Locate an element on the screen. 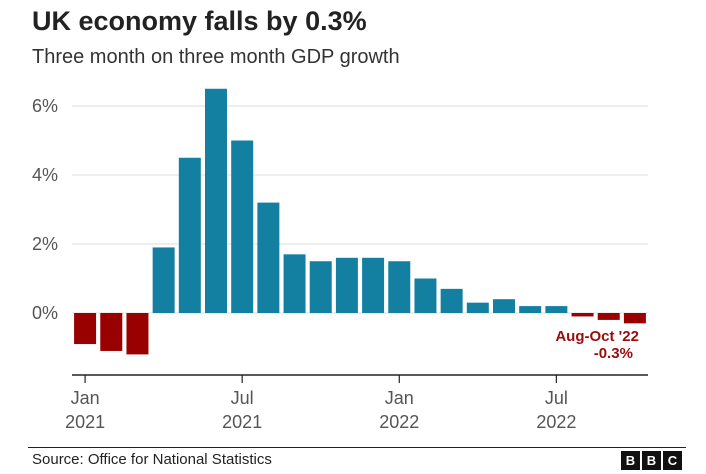  y-tick-label: 0% is located at coordinates (45, 313).